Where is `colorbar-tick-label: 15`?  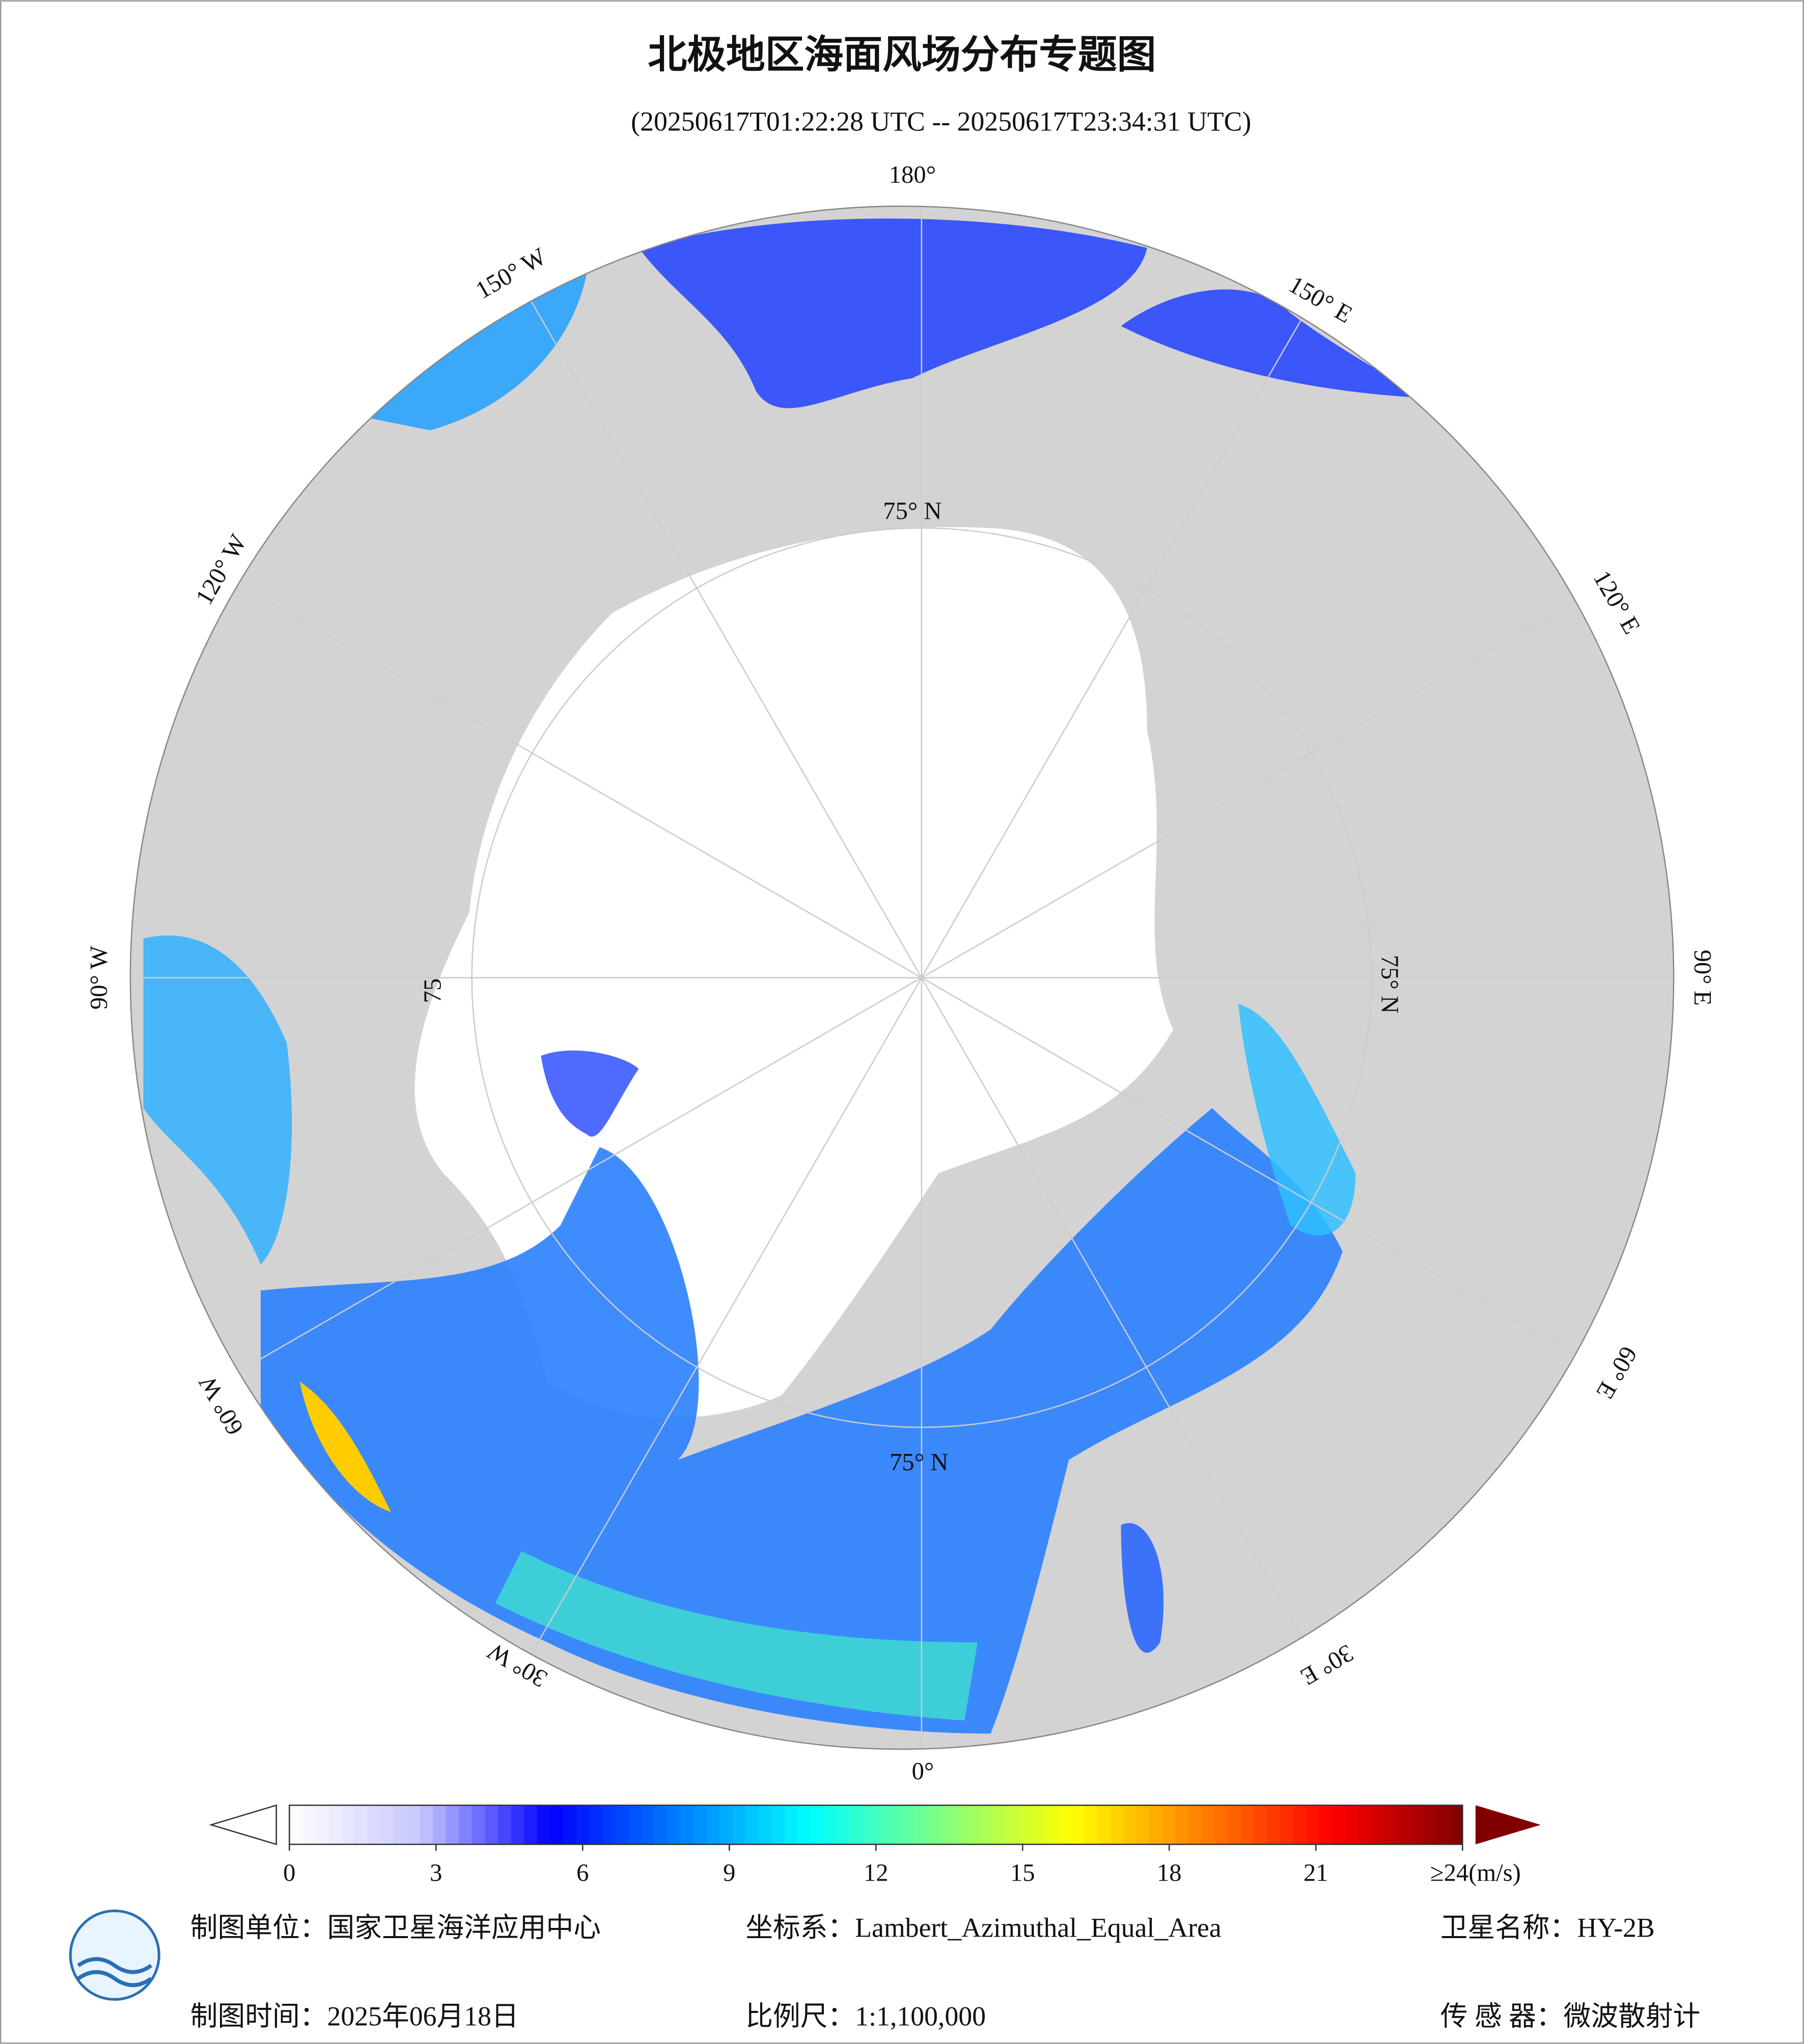
colorbar-tick-label: 15 is located at coordinates (1022, 1873).